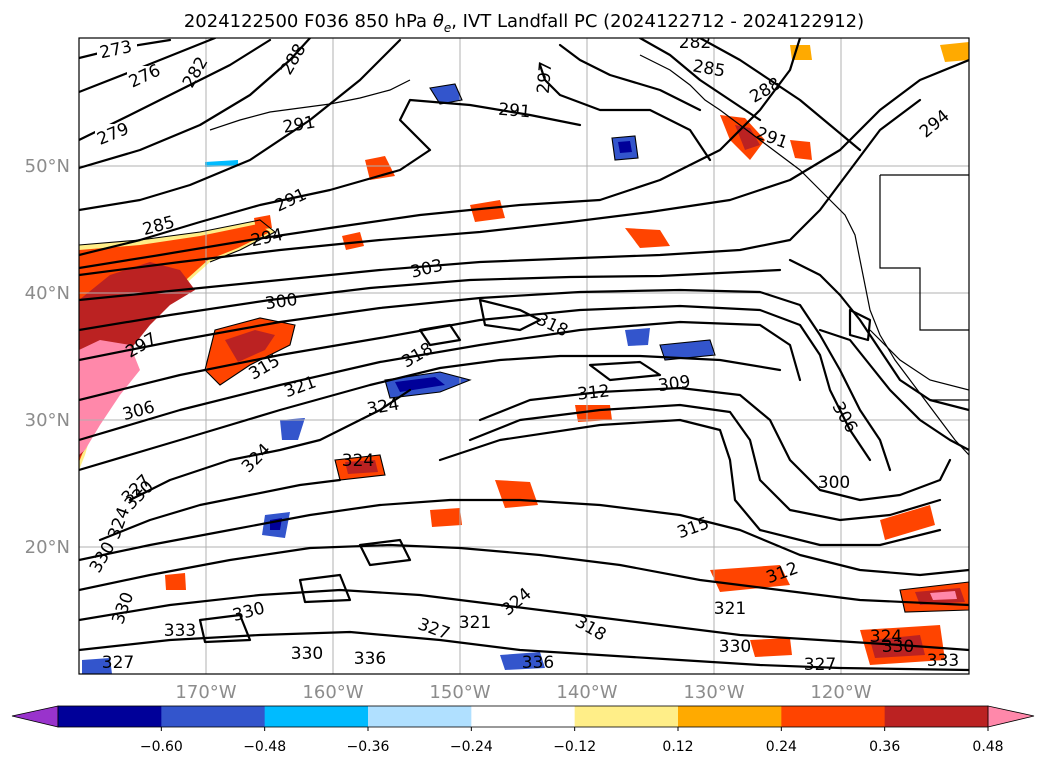  What do you see at coordinates (593, 392) in the screenshot?
I see `contour-label: 312` at bounding box center [593, 392].